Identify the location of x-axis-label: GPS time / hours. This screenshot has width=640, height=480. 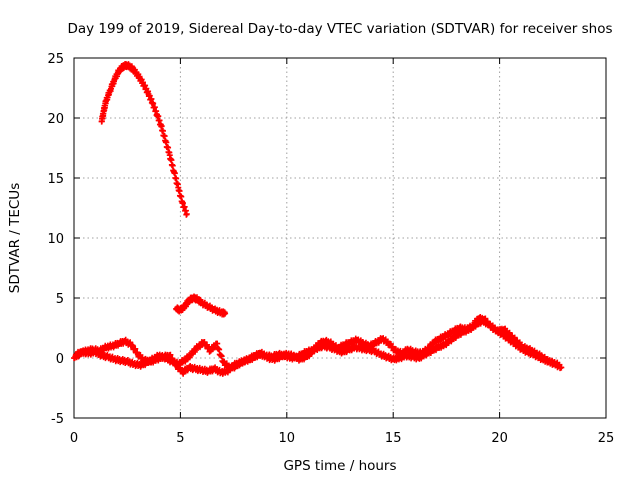
(339, 466).